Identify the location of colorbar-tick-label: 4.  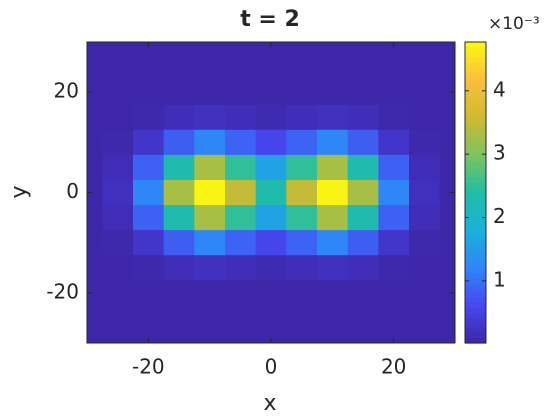
(499, 89).